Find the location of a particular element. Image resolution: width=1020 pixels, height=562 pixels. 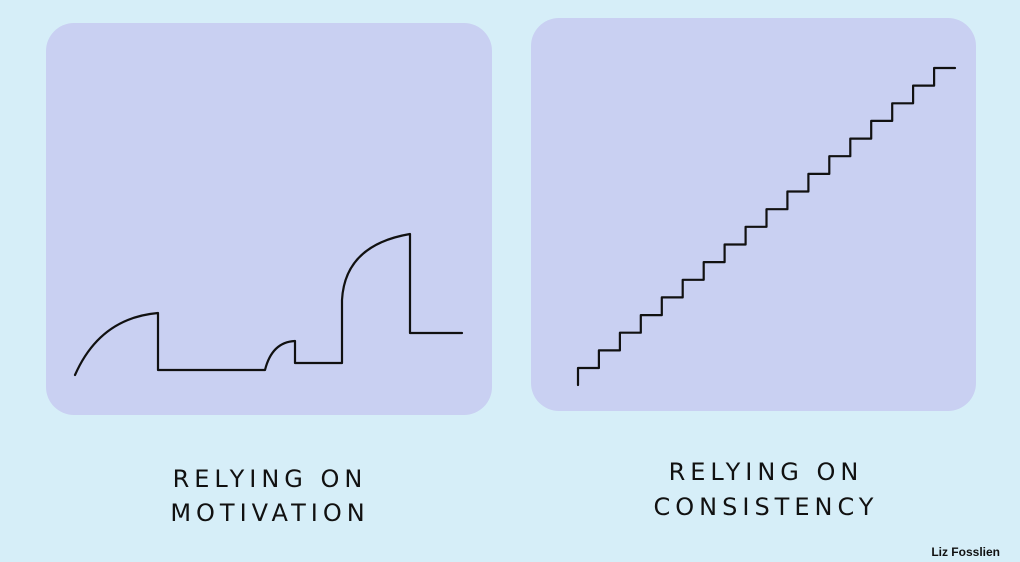

credit: Liz Fosslien is located at coordinates (965, 552).